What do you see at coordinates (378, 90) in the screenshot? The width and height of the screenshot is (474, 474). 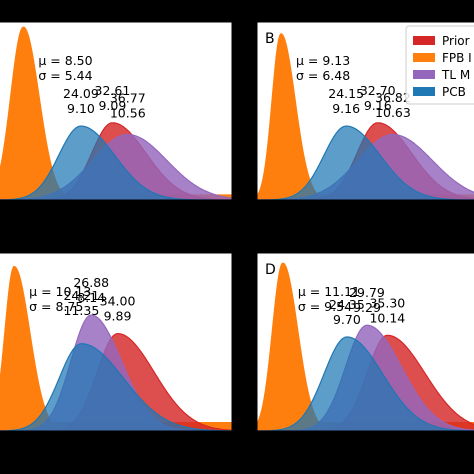 I see `peak-value: 32.70` at bounding box center [378, 90].